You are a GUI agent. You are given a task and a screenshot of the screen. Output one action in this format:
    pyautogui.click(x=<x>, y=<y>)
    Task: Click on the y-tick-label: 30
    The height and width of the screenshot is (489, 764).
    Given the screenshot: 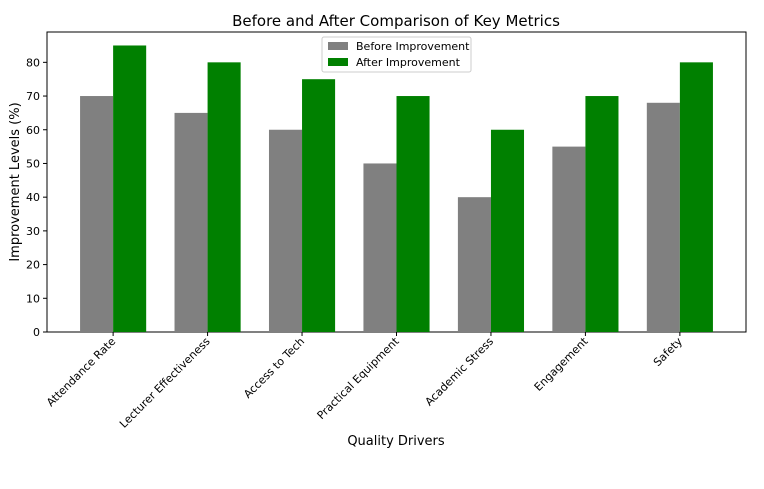 What is the action you would take?
    pyautogui.click(x=33, y=231)
    